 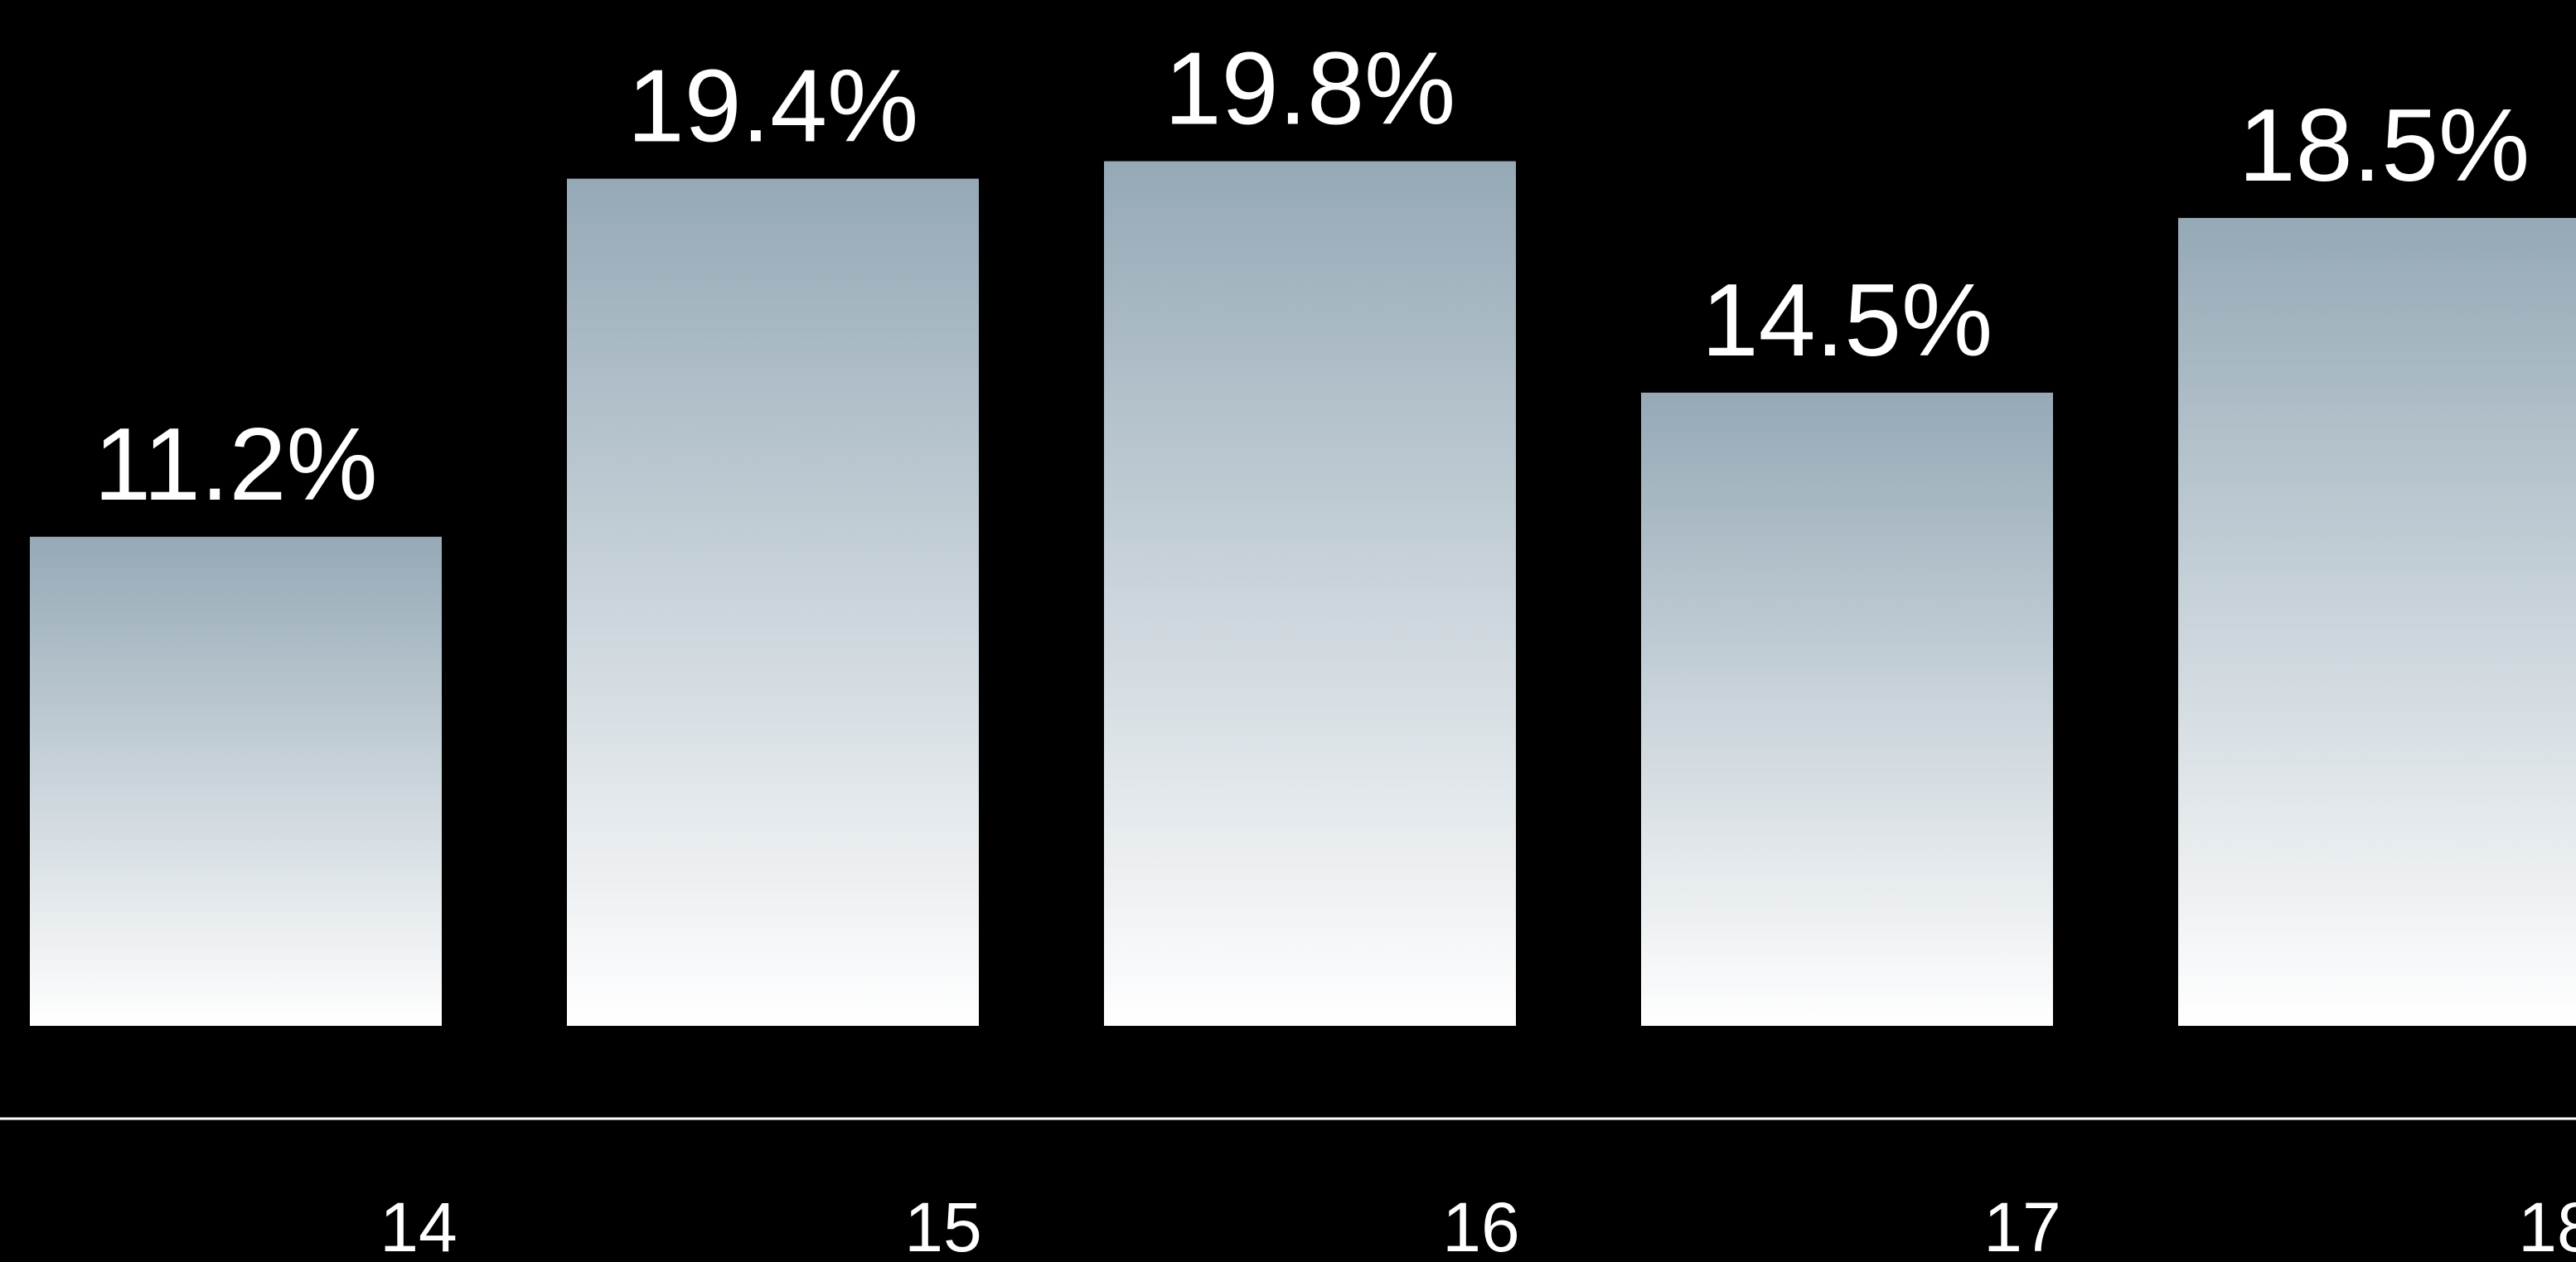 I want to click on x-tick-label-16: 16, so click(x=1480, y=1225).